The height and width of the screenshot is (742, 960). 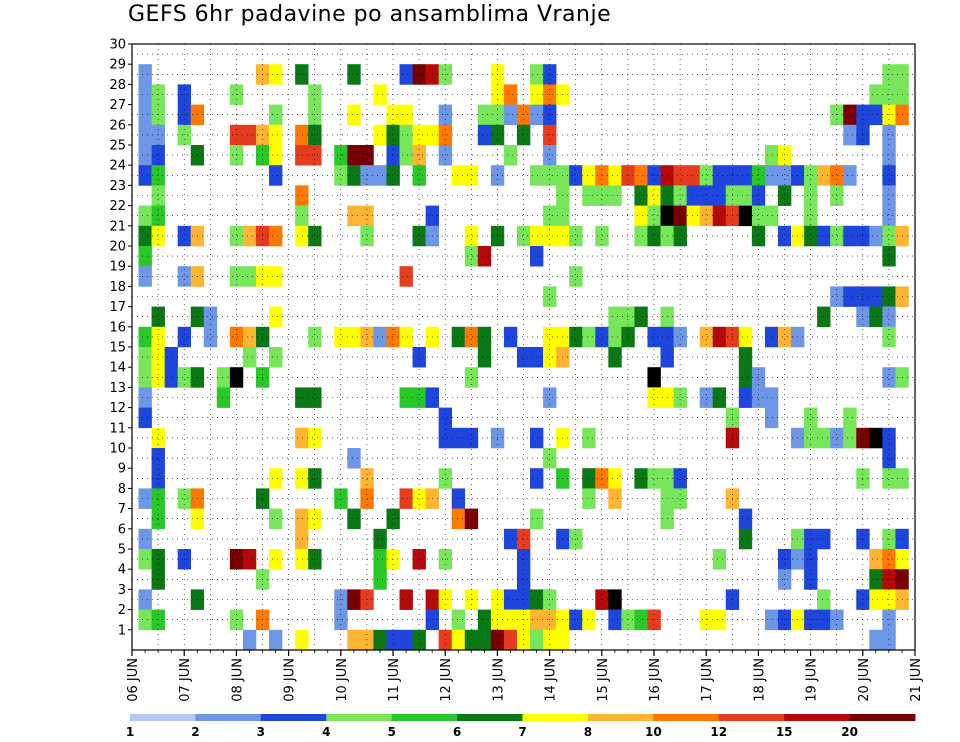 What do you see at coordinates (117, 388) in the screenshot?
I see `y-tick-label: 13` at bounding box center [117, 388].